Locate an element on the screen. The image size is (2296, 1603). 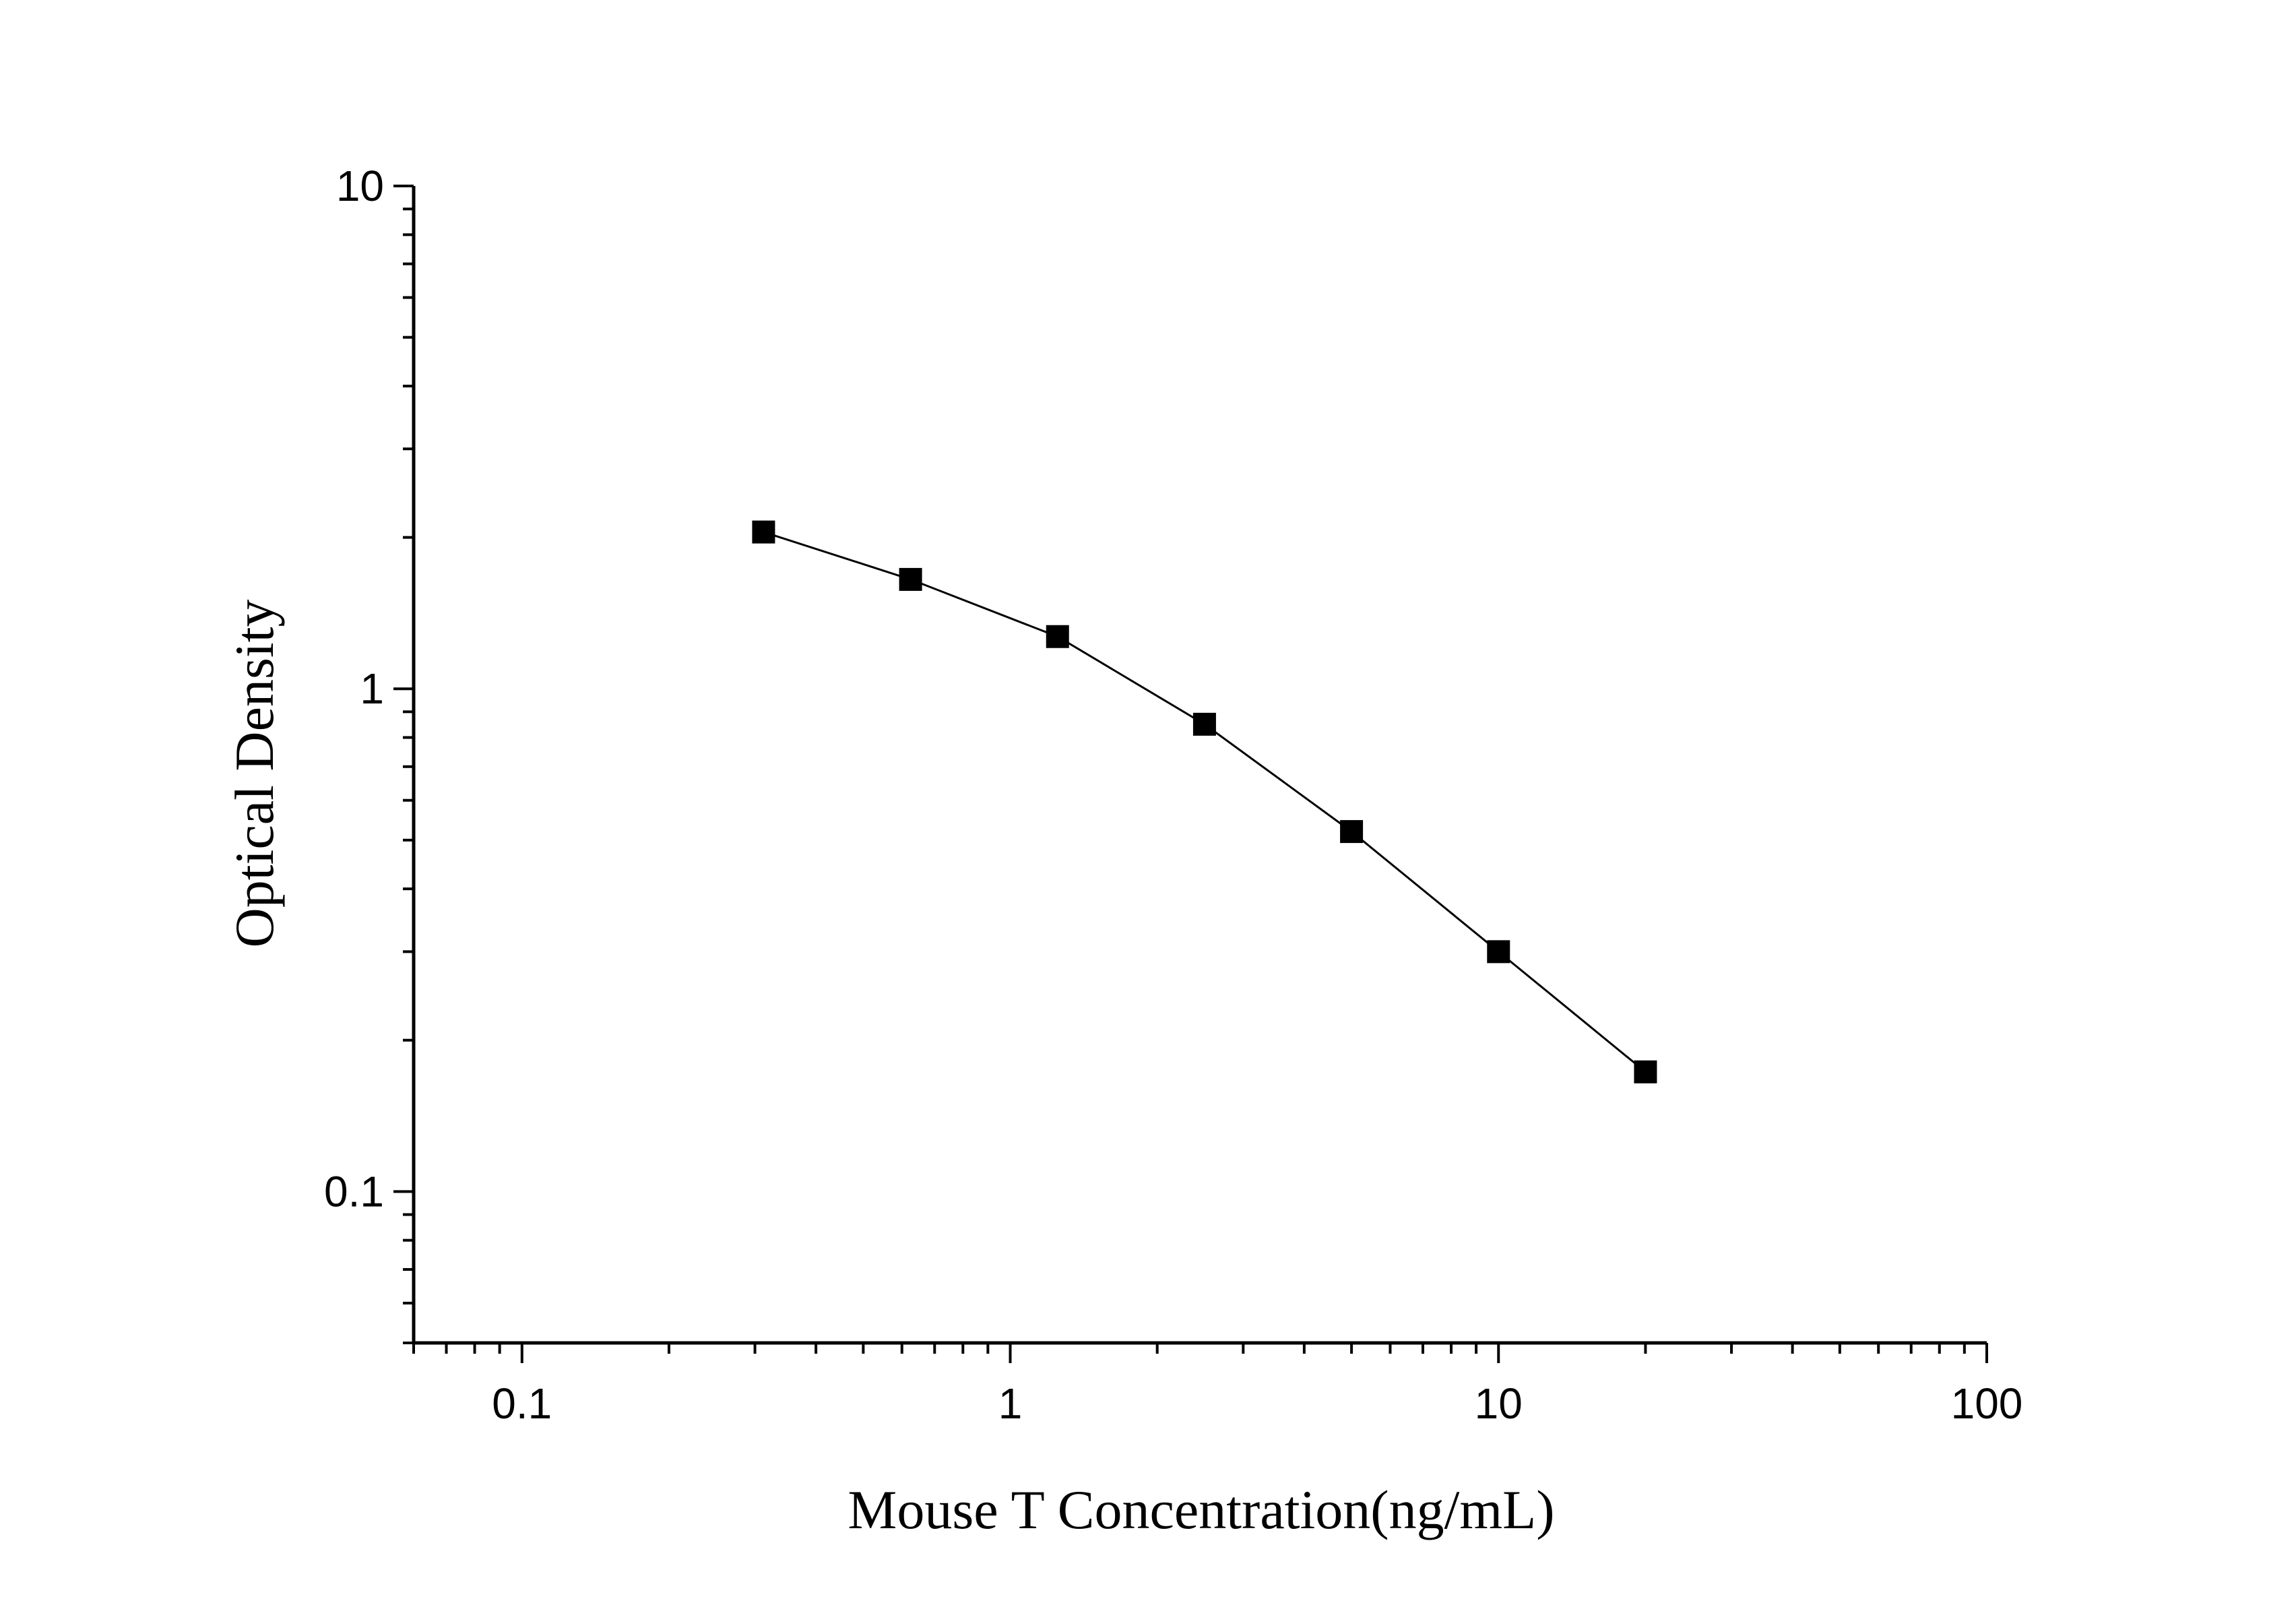
x-axis-title: Mouse T Concentration(ng/mL) is located at coordinates (1201, 1509).